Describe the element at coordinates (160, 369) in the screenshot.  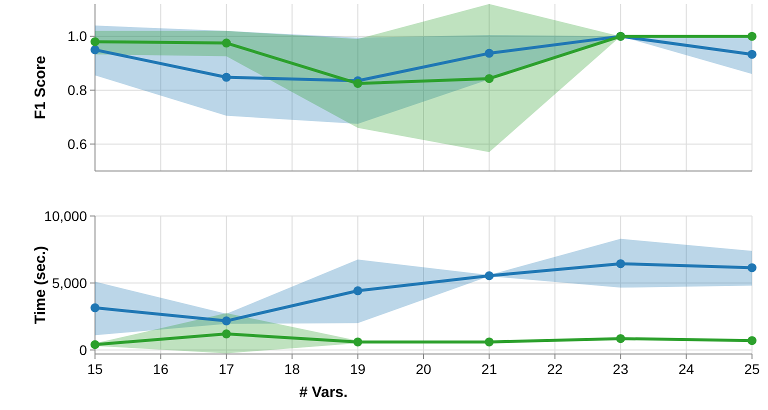
I see `x-tick-label: 16` at that location.